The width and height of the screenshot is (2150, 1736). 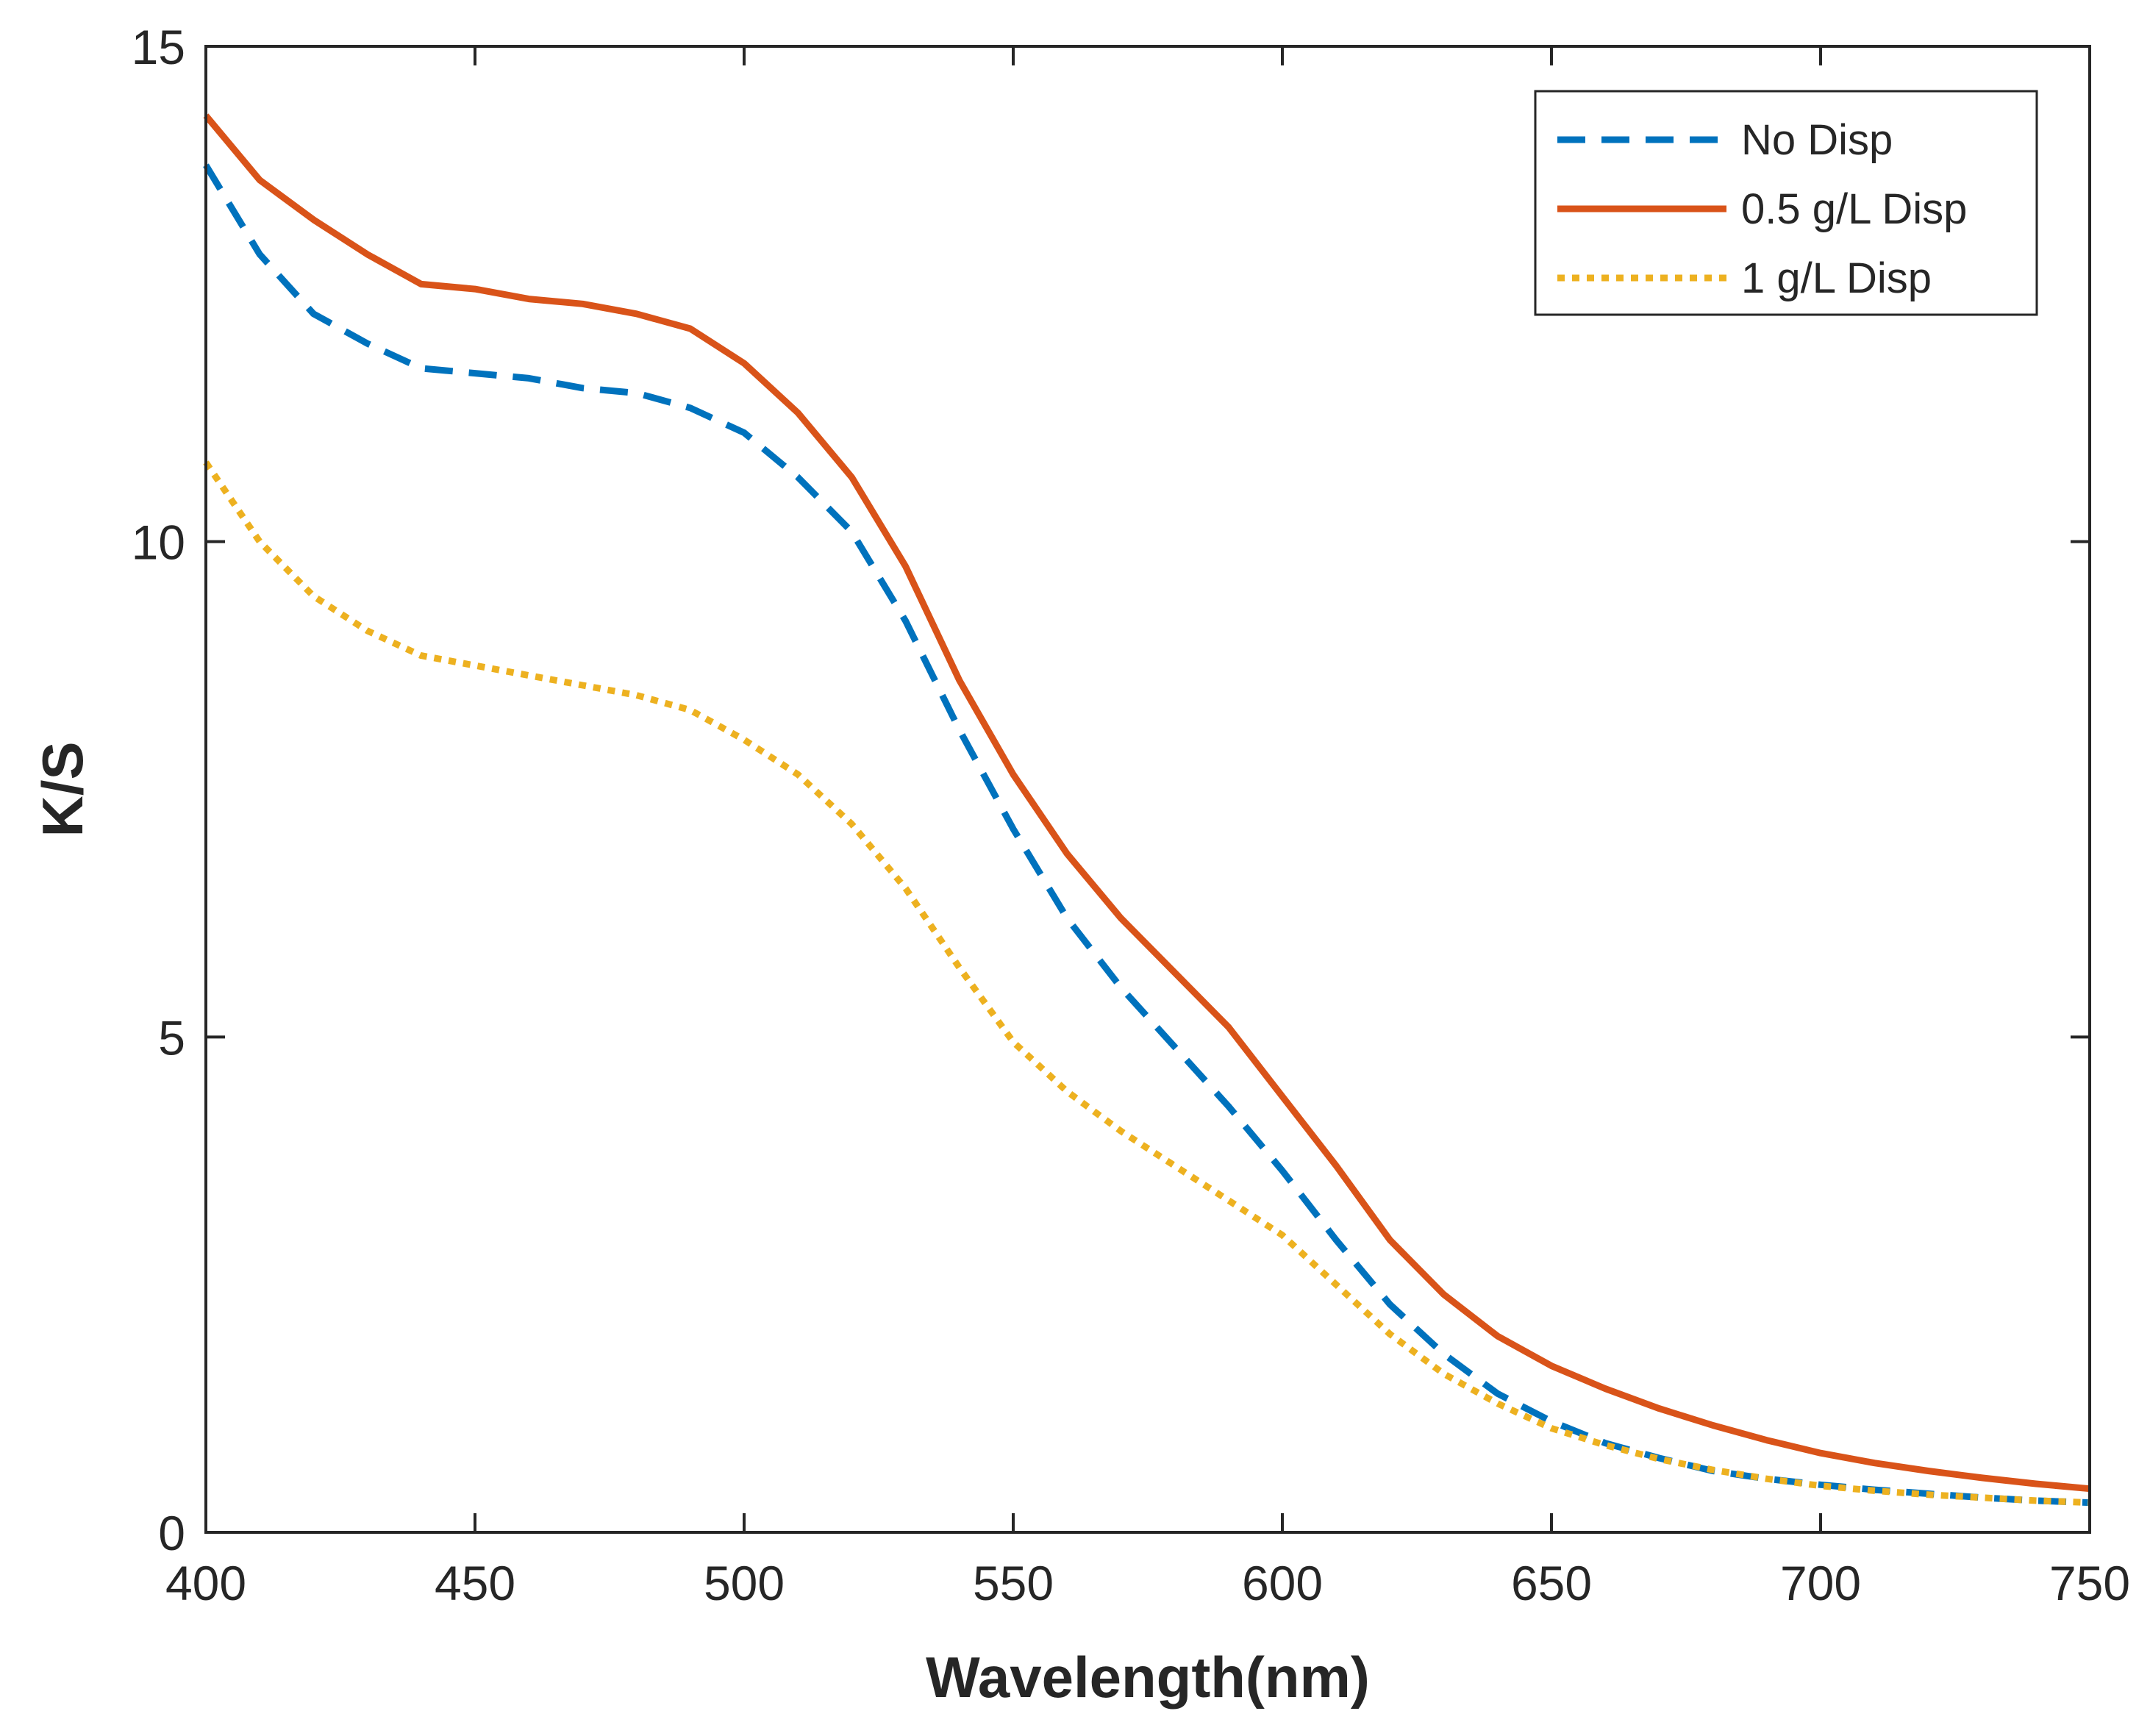 I want to click on x-tick-label: 600, so click(x=1283, y=1583).